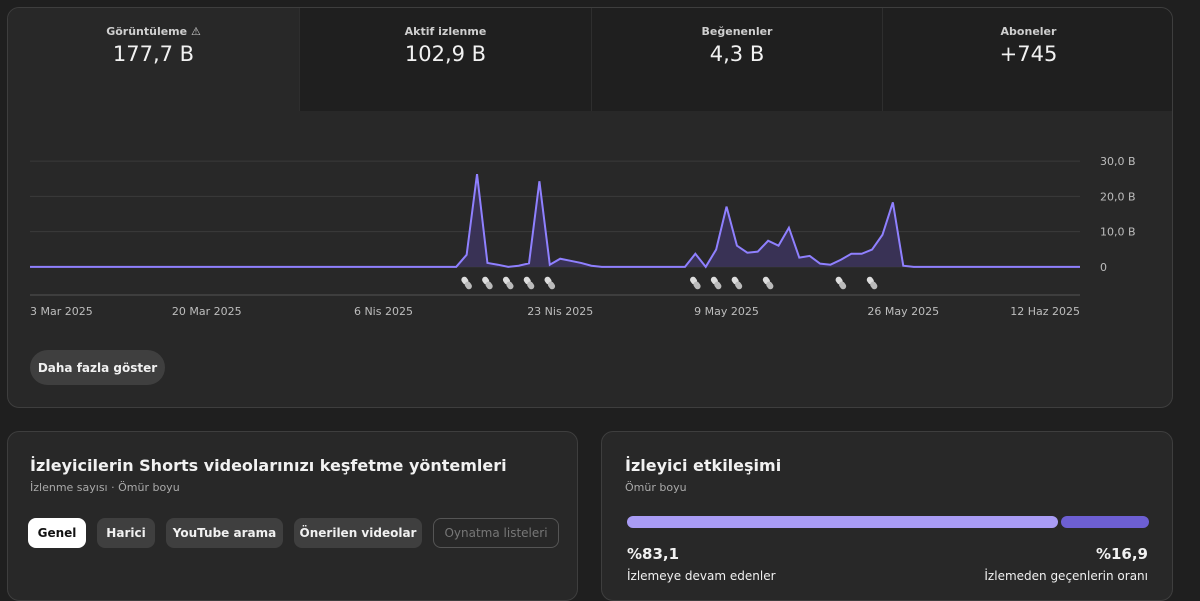  What do you see at coordinates (207, 311) in the screenshot?
I see `x-tick-label: 20 Mar 2025` at bounding box center [207, 311].